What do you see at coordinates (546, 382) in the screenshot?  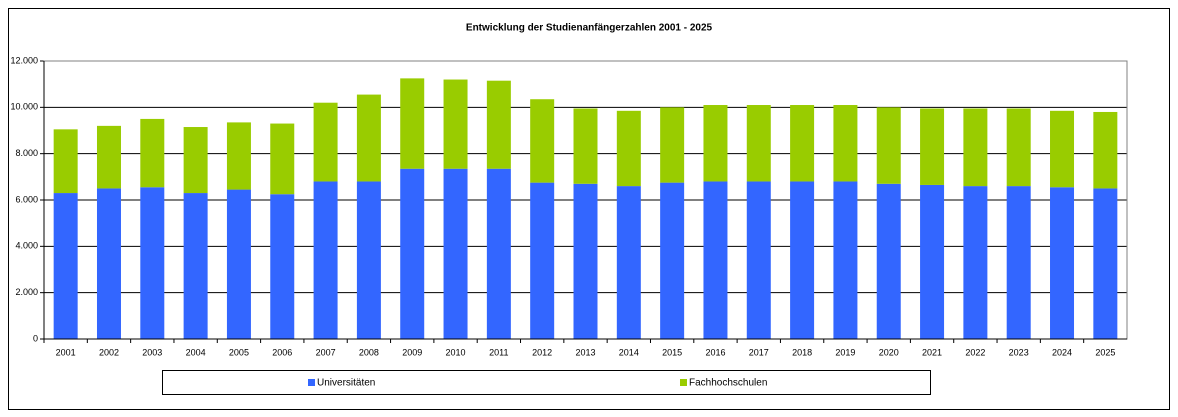 I see `legend-box` at bounding box center [546, 382].